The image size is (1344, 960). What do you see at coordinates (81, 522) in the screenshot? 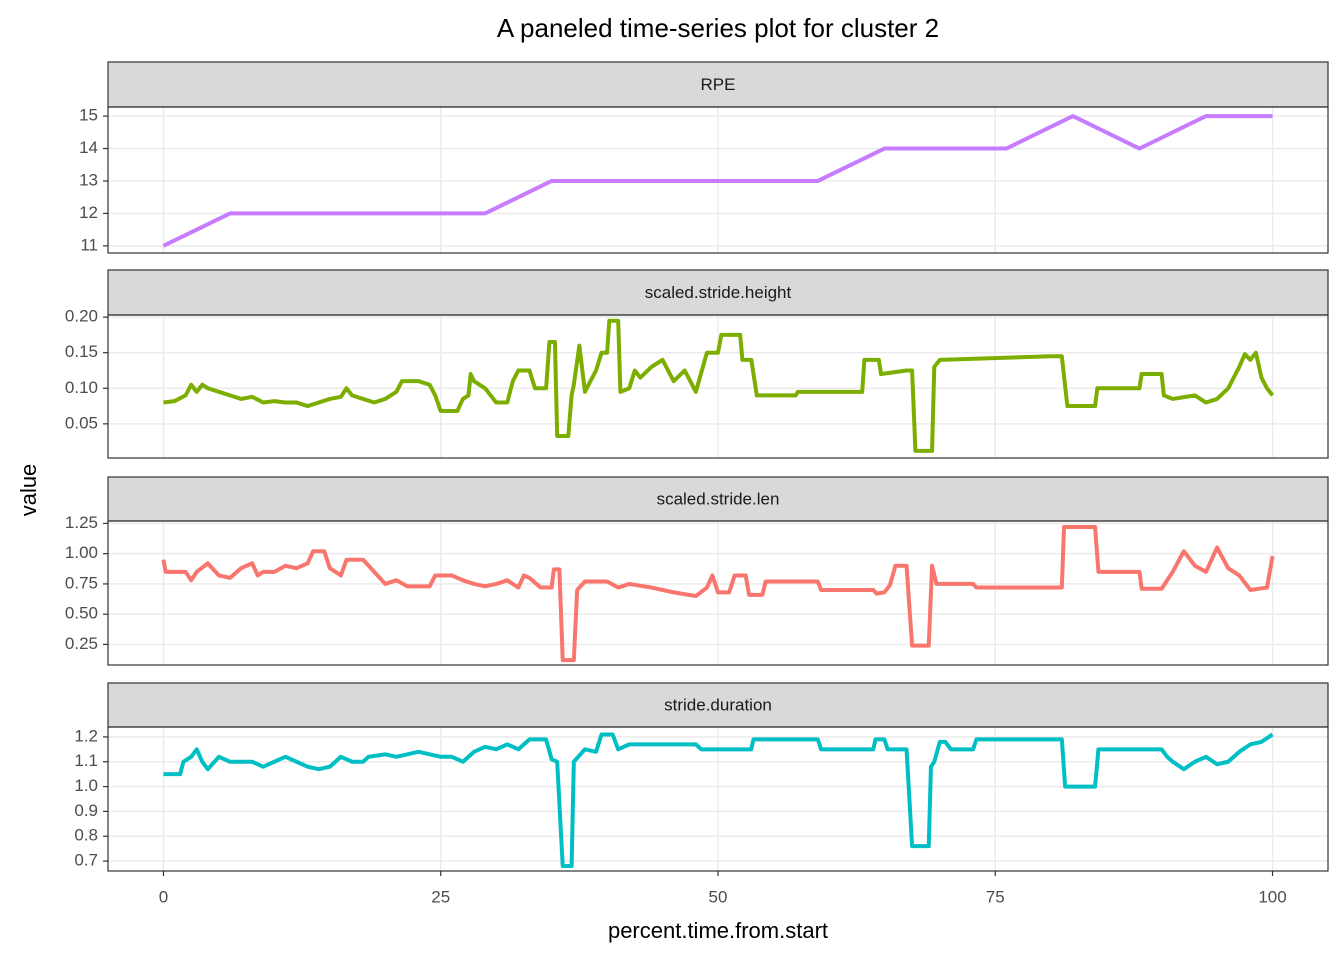
I see `y-tick-label: 1.25` at bounding box center [81, 522].